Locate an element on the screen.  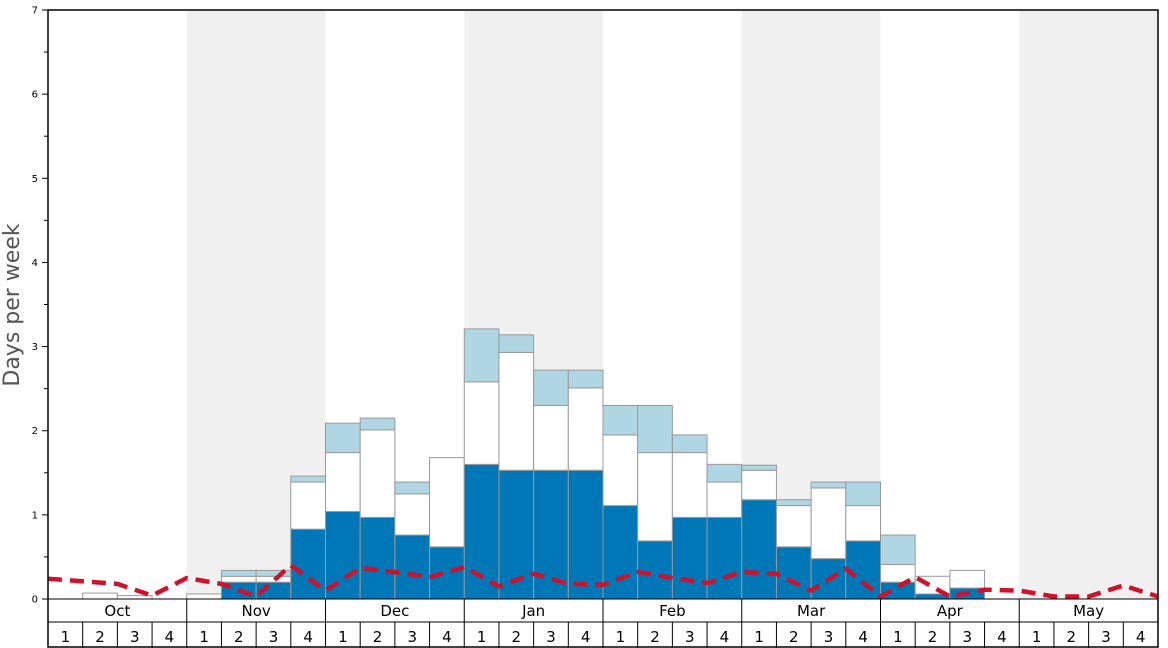
y-tick-label: 2 is located at coordinates (35, 431).